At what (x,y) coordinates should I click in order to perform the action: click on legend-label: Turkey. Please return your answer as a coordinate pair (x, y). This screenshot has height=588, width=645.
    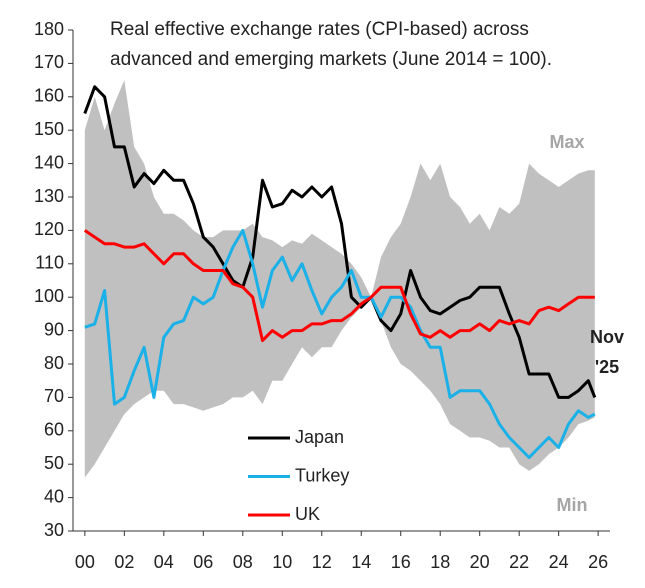
    Looking at the image, I should click on (322, 475).